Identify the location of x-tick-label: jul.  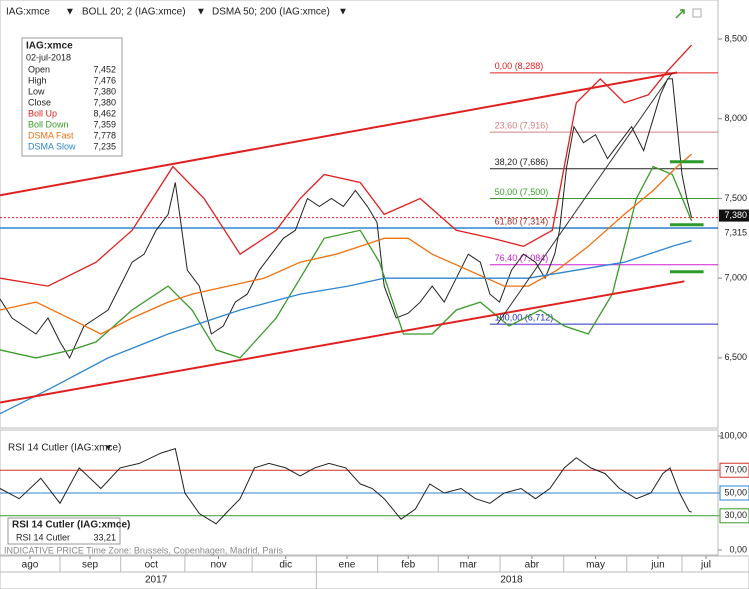
(705, 565).